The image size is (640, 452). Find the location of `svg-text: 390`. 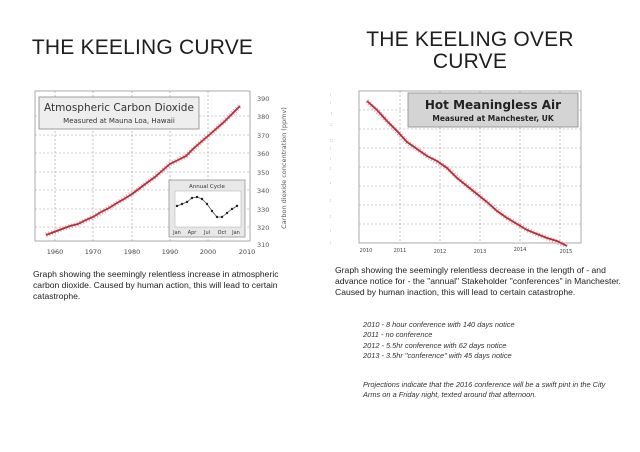

svg-text: 390 is located at coordinates (263, 99).